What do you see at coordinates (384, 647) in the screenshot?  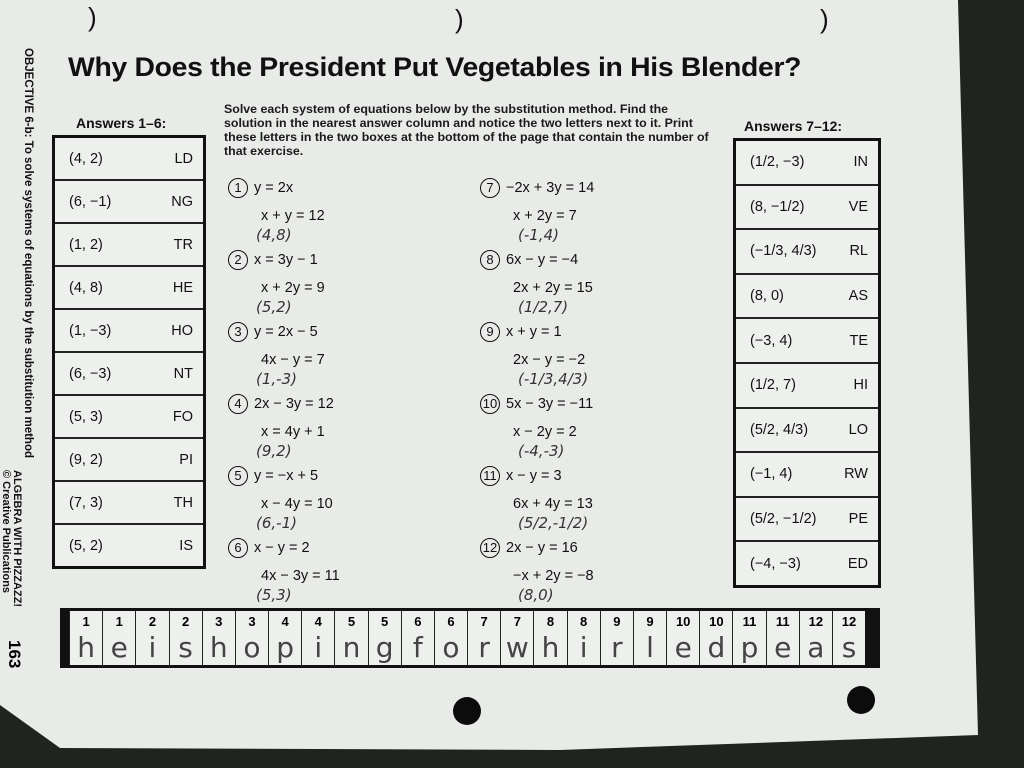 I see `cell-letter: g` at bounding box center [384, 647].